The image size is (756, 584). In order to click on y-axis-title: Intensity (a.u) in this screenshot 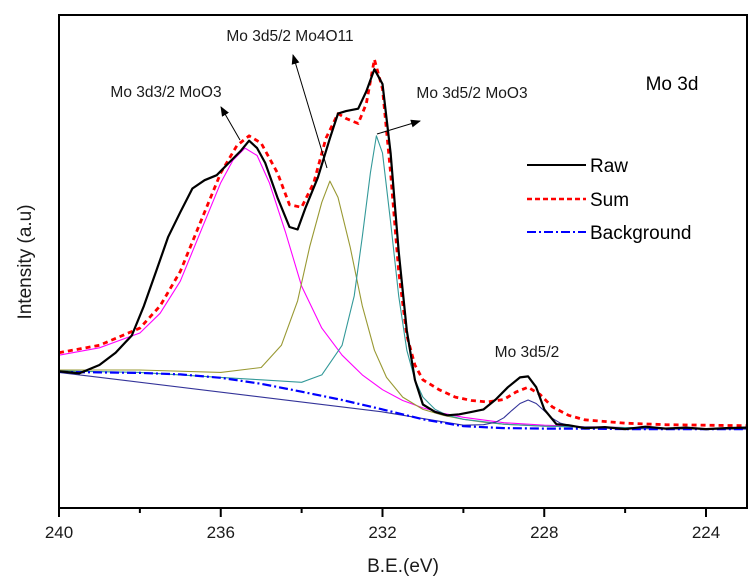, I will do `click(25, 261)`.